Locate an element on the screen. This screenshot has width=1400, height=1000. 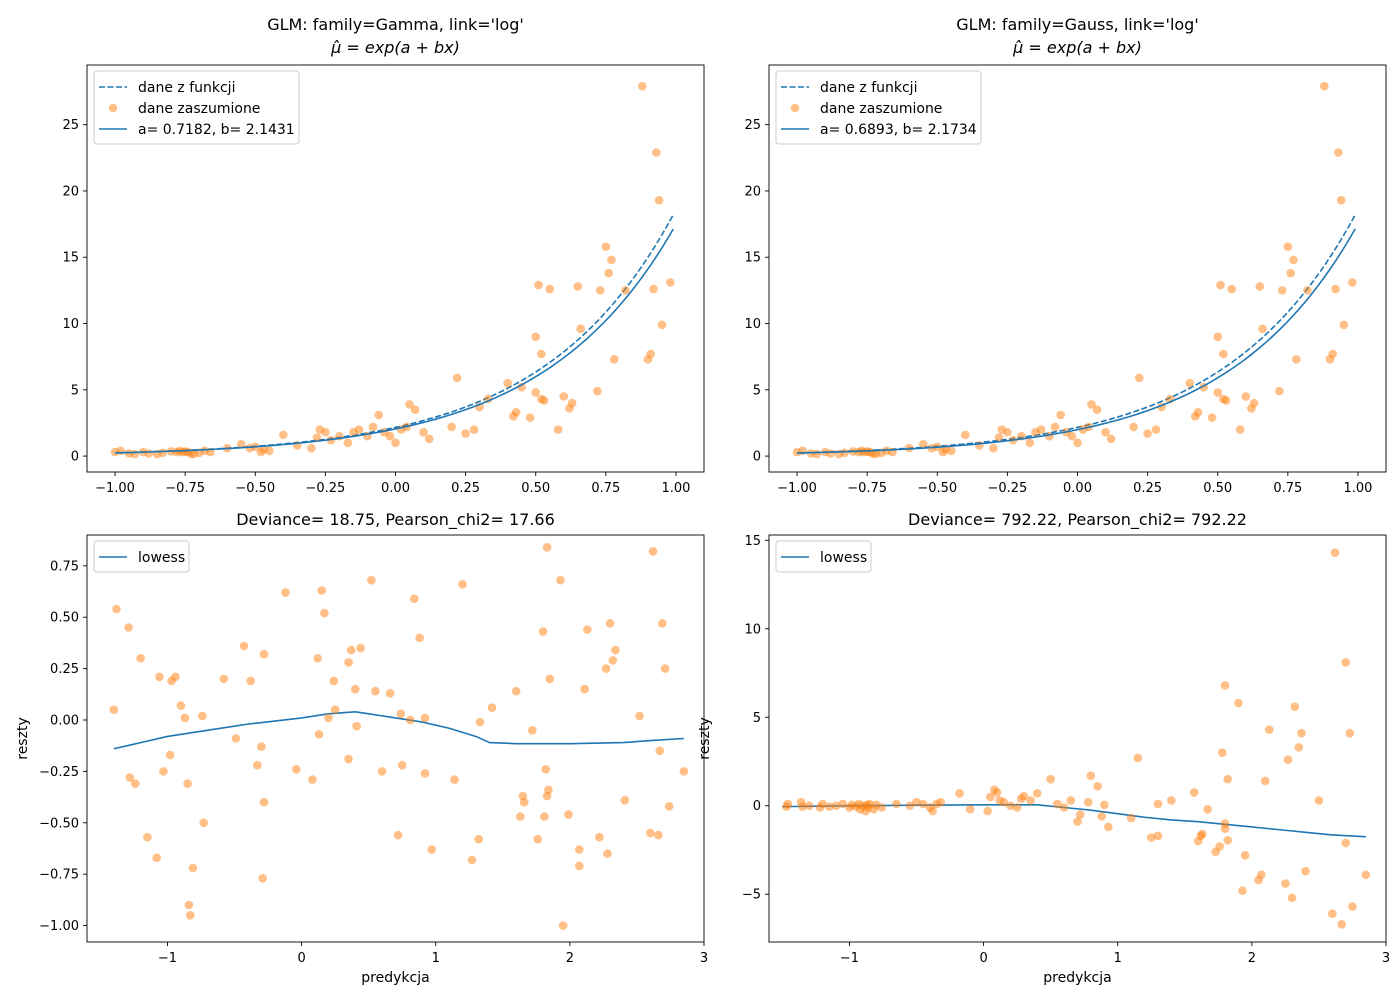
gamma-resid-x-tick-label: 2 is located at coordinates (570, 958).